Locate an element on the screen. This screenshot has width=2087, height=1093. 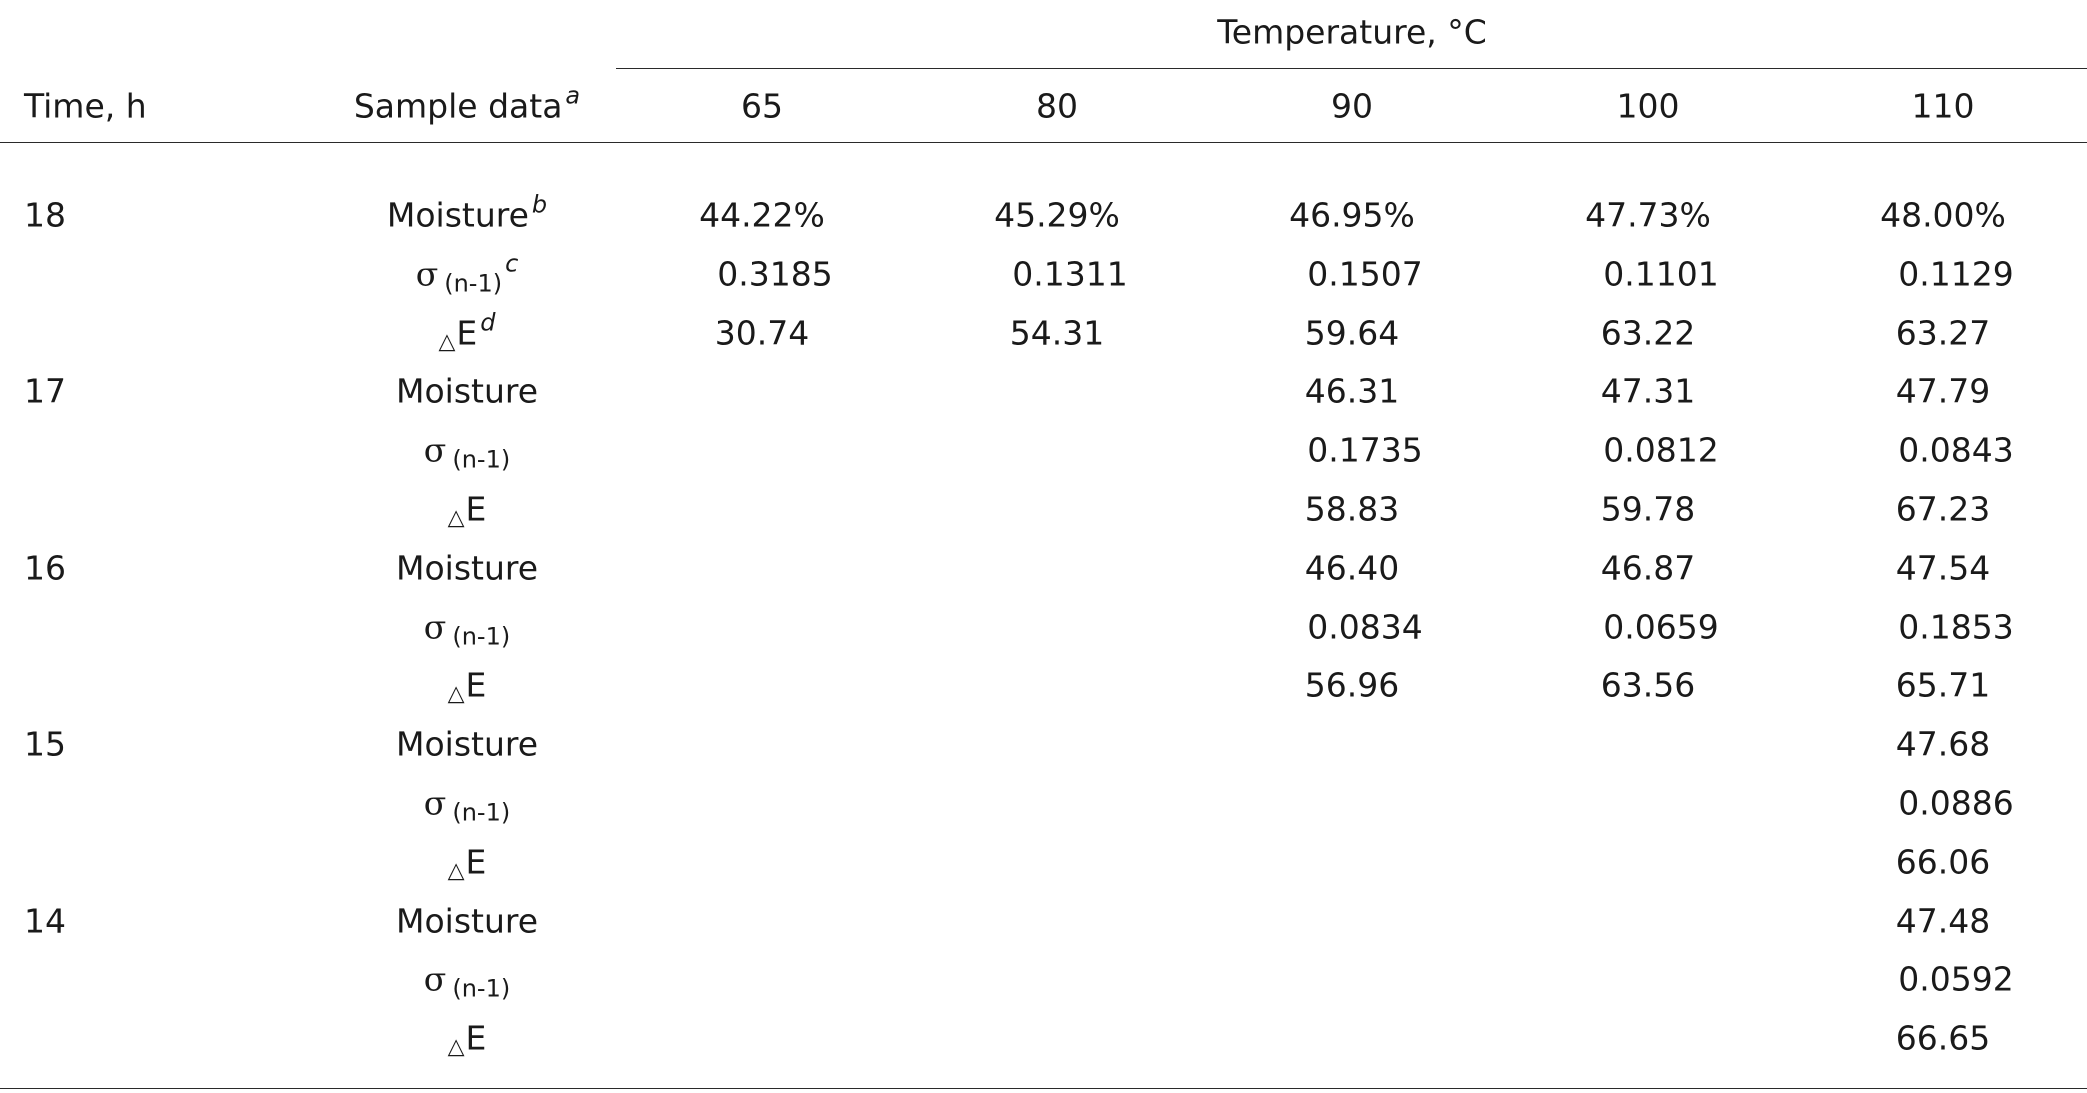
value-cell: 0.1129 is located at coordinates (1956, 274).